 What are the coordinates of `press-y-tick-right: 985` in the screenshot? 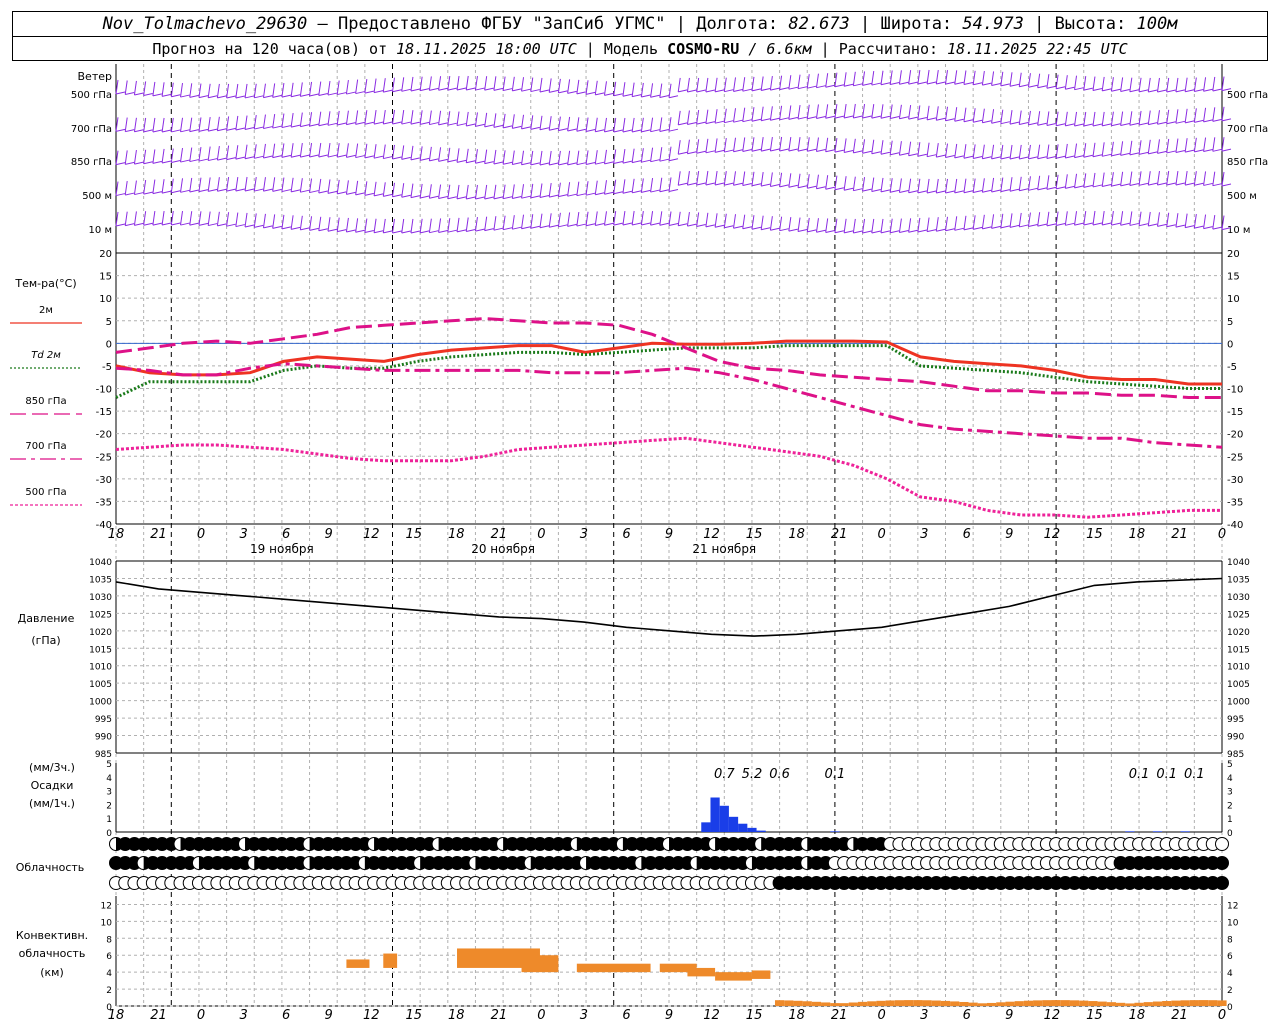 It's located at (1235, 755).